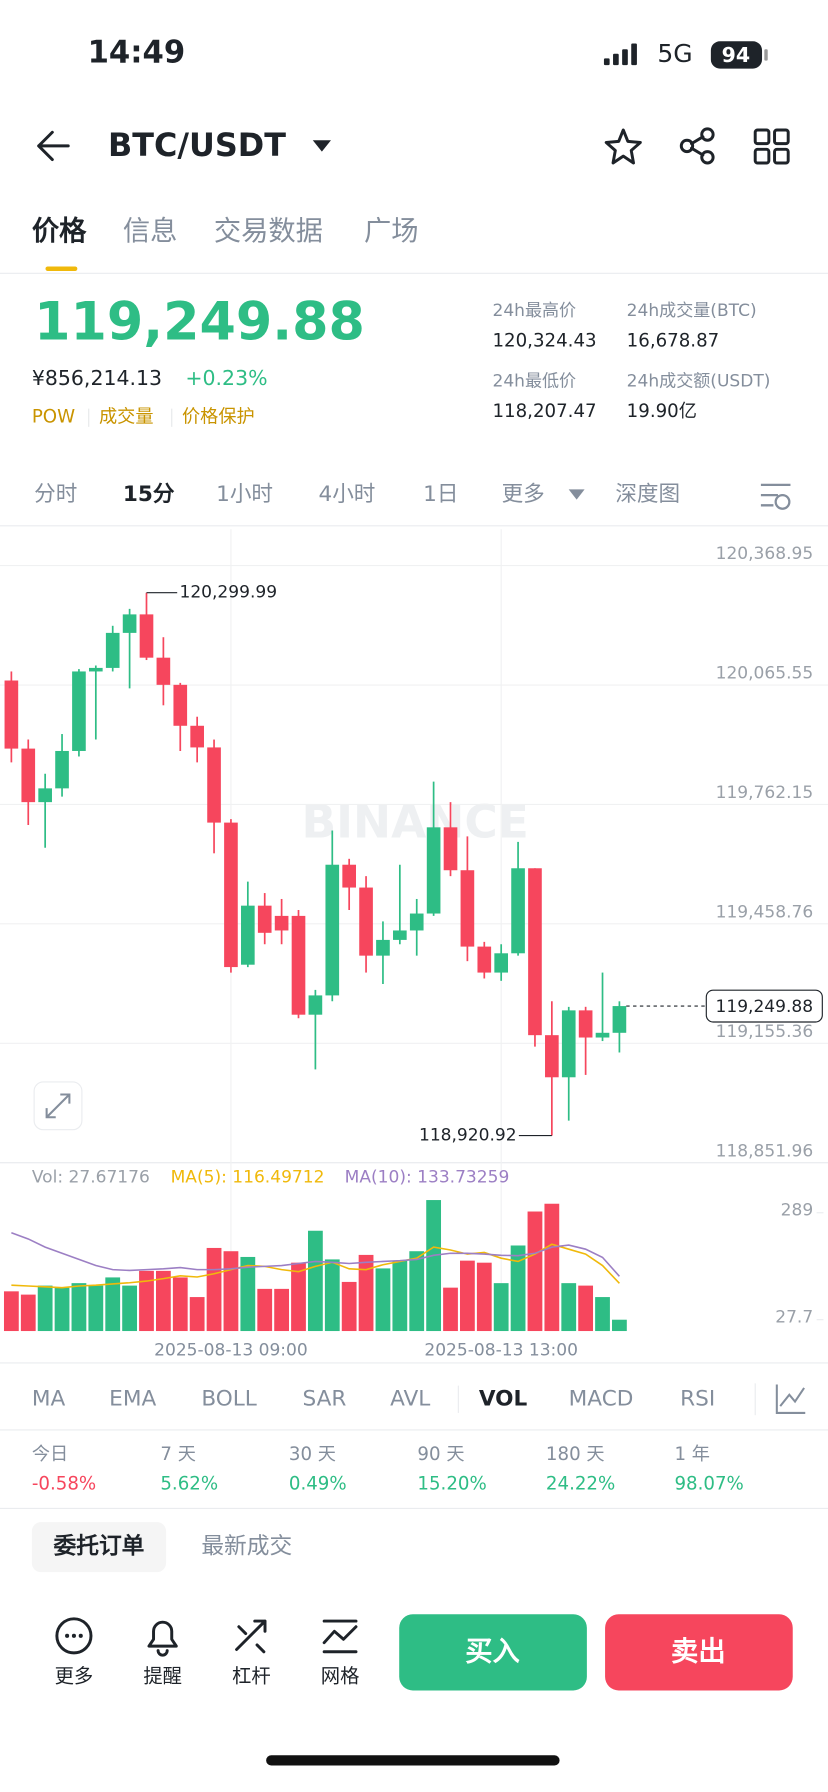  I want to click on network: 5G, so click(674, 53).